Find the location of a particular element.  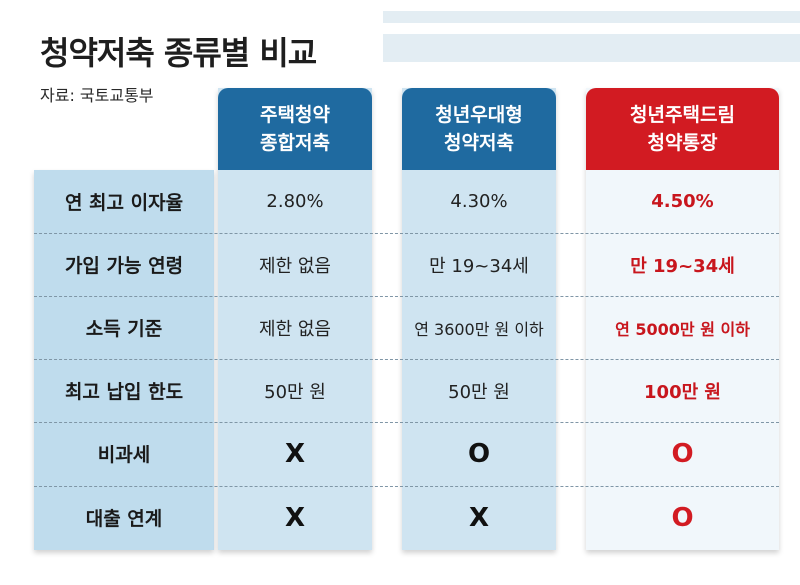

column-header-line1: 청년주택드림 is located at coordinates (682, 115).